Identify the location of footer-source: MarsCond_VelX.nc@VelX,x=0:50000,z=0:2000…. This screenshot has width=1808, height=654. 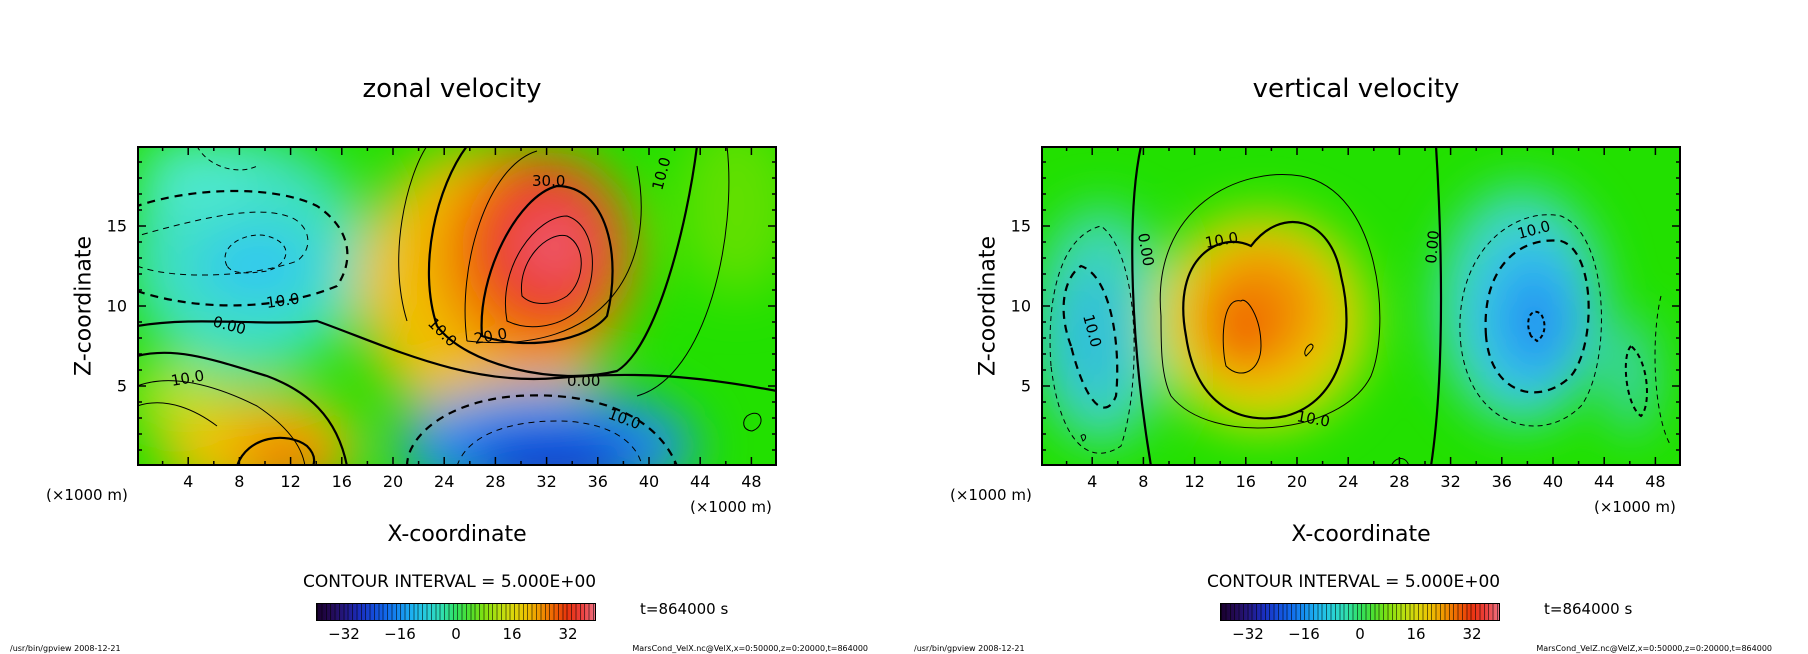
(750, 648).